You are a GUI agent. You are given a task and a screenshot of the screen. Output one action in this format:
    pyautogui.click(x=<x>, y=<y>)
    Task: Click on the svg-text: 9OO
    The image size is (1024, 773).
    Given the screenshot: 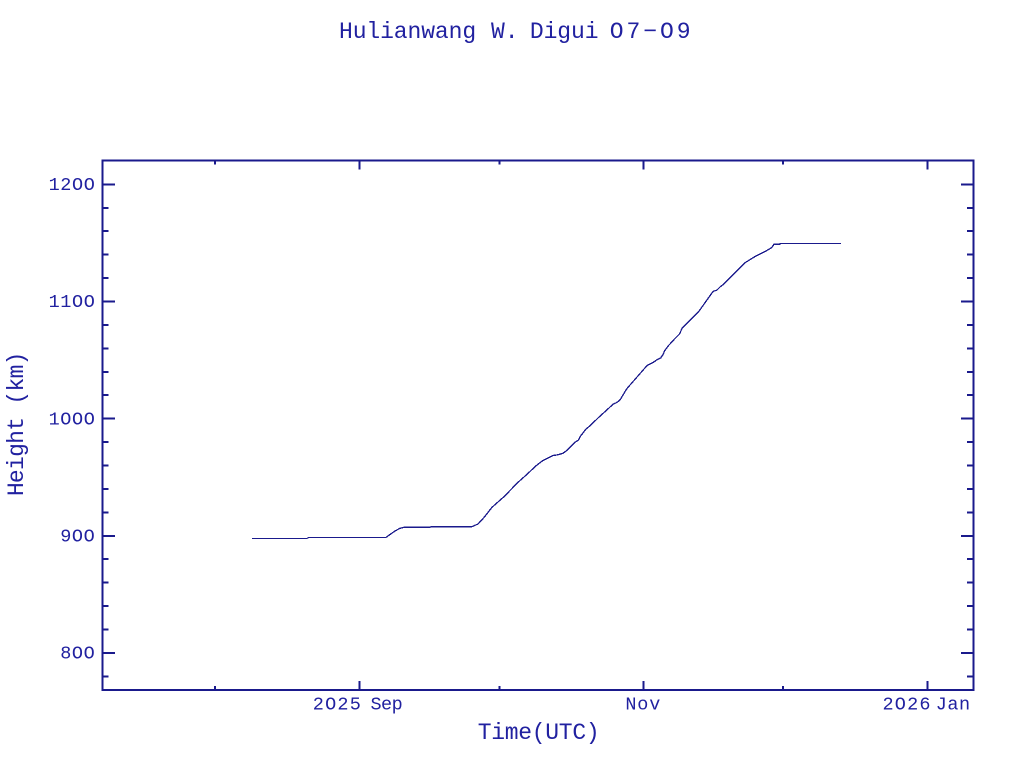 What is the action you would take?
    pyautogui.click(x=77, y=536)
    